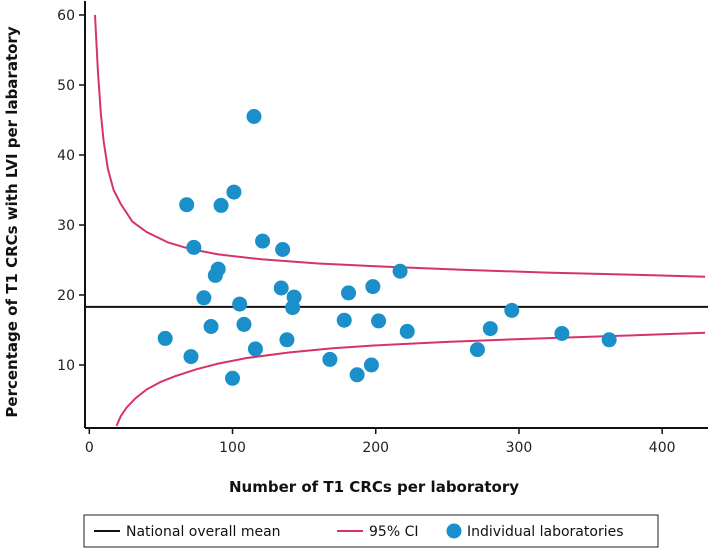 The image size is (709, 550). What do you see at coordinates (375, 448) in the screenshot?
I see `x-tick-label: 200` at bounding box center [375, 448].